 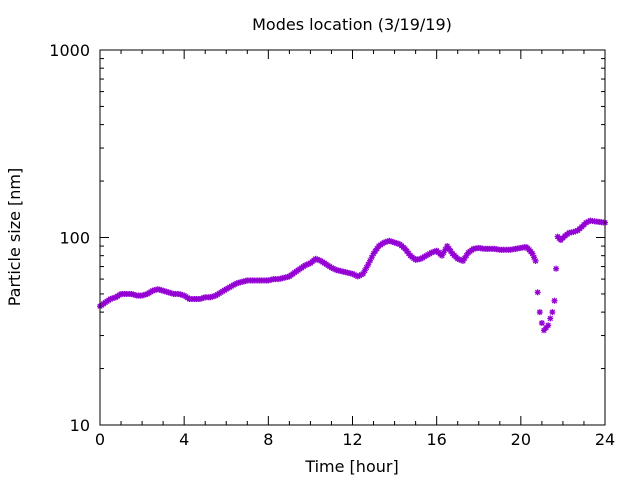 What do you see at coordinates (268, 439) in the screenshot?
I see `x-tick-label: 8` at bounding box center [268, 439].